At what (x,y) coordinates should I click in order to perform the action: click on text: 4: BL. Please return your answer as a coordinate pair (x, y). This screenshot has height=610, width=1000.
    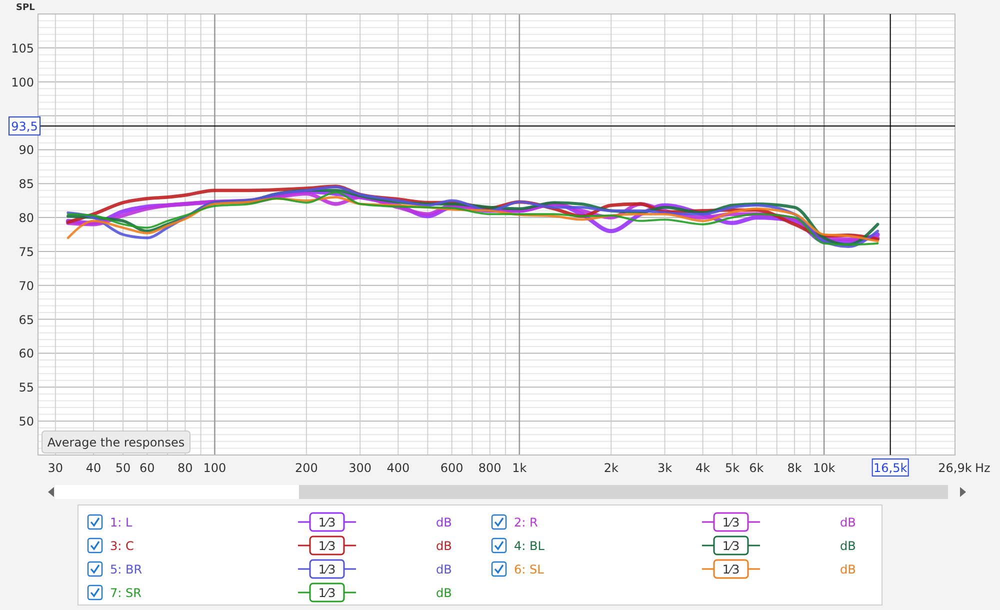
    Looking at the image, I should click on (529, 546).